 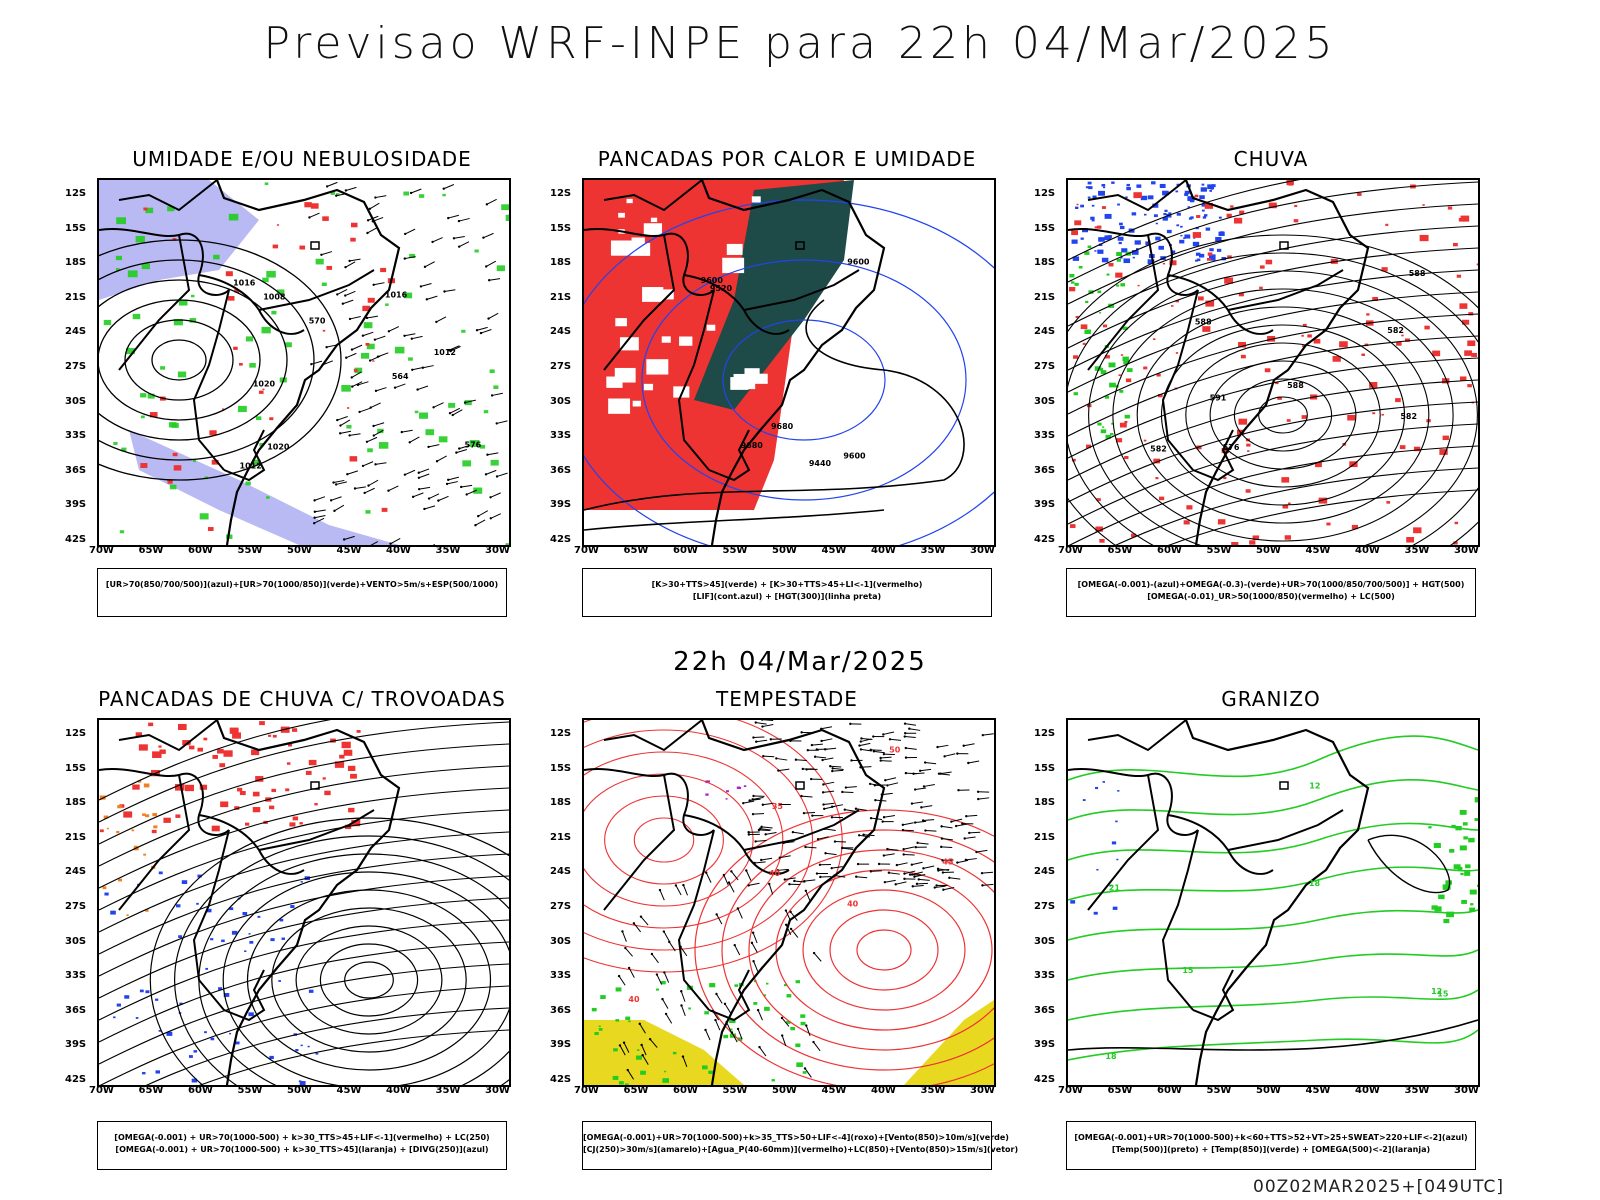 I want to click on panel-title: CHUVA, so click(x=1271, y=159).